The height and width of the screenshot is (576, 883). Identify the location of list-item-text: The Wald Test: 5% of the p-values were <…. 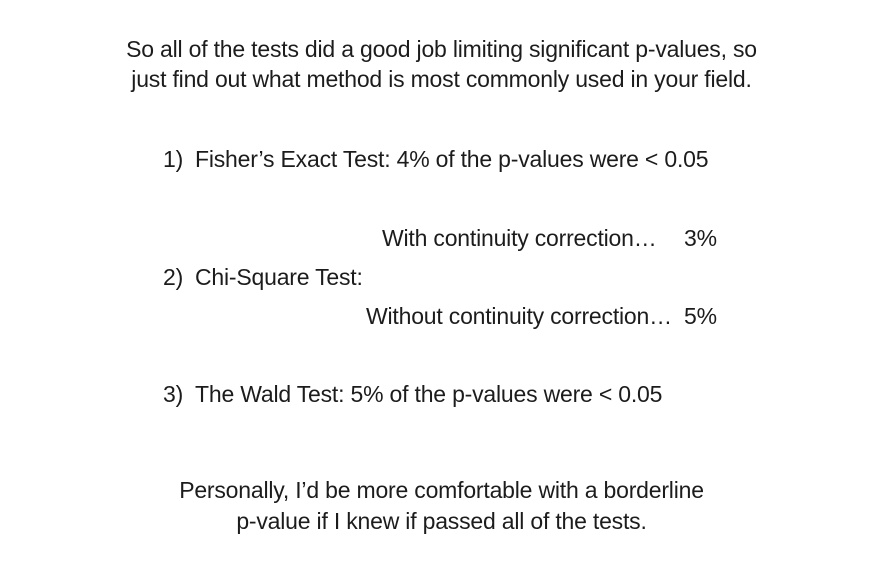
(429, 394).